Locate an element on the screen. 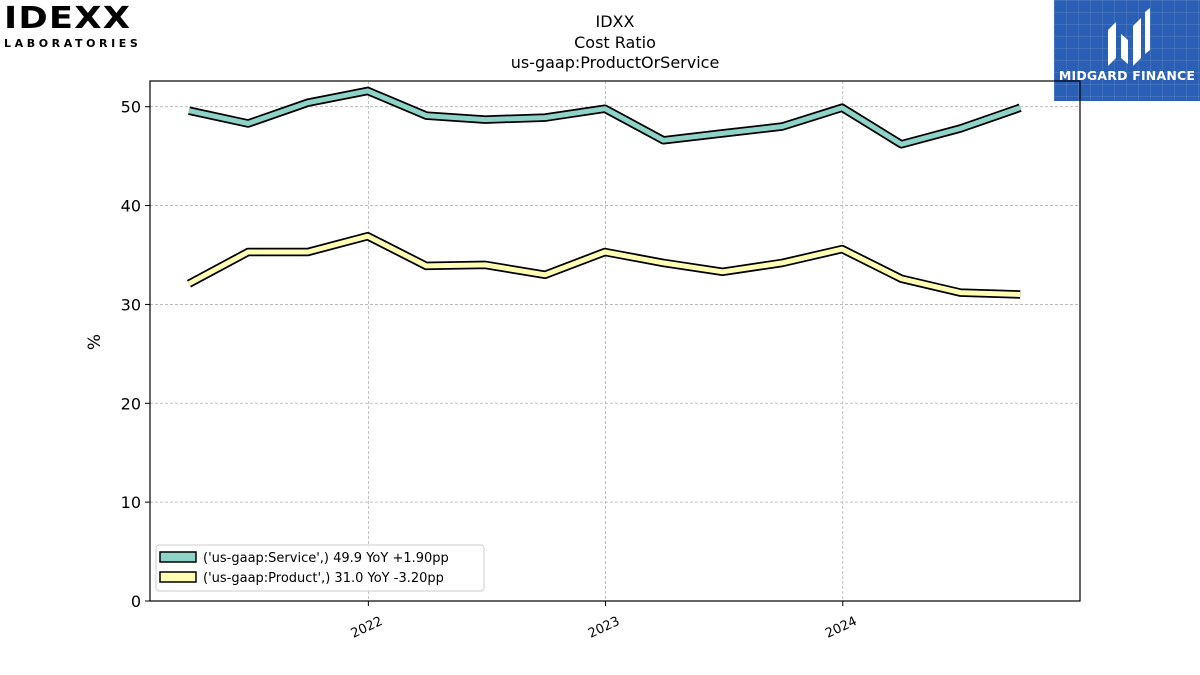 This screenshot has height=675, width=1200. series-1-line is located at coordinates (604, 265).